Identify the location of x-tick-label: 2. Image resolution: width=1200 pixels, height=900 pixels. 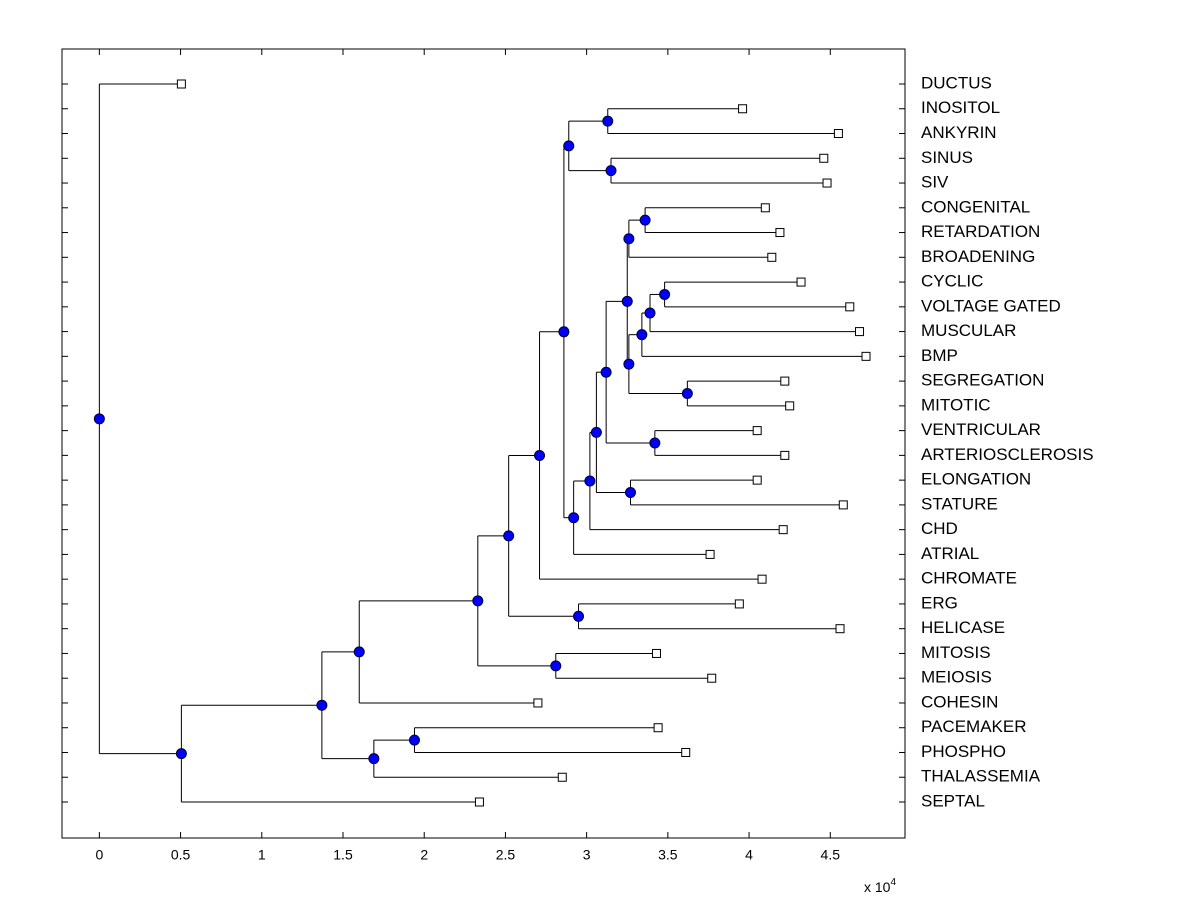
(424, 855).